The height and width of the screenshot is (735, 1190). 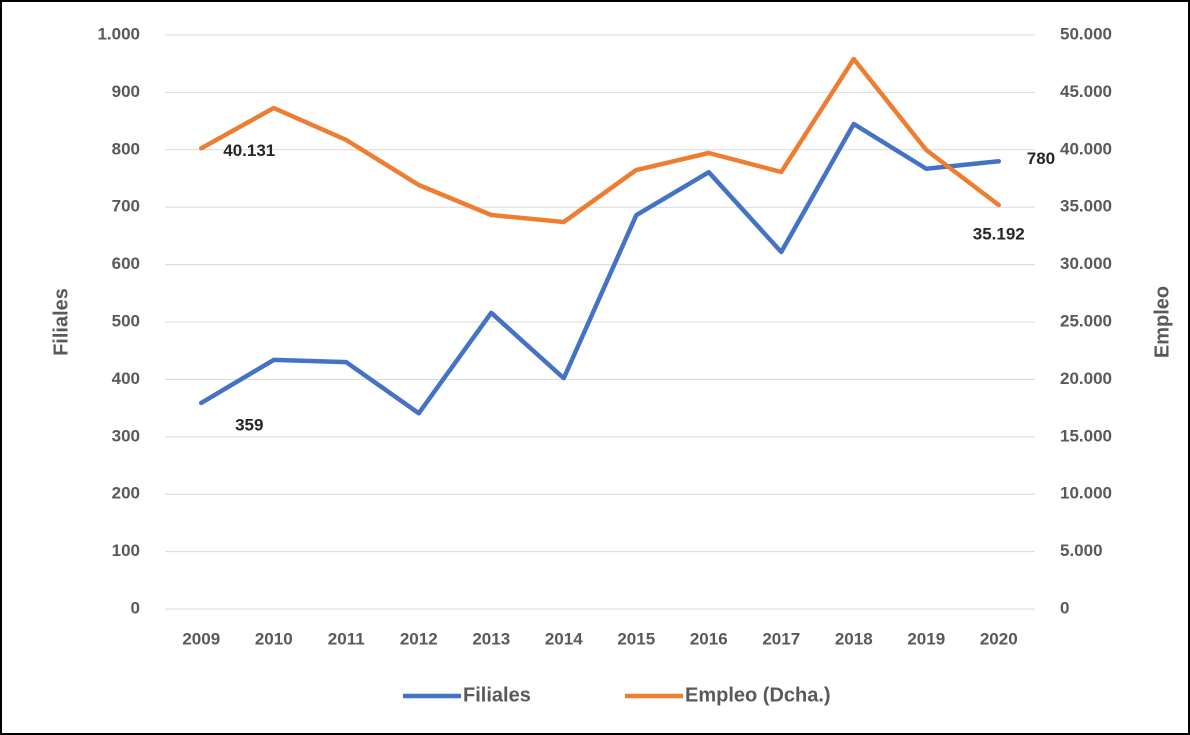 What do you see at coordinates (1086, 320) in the screenshot?
I see `y2-tick-label: 25.000` at bounding box center [1086, 320].